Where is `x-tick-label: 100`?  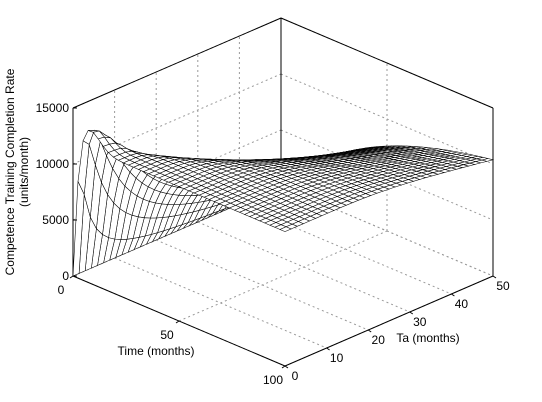
x-tick-label: 100 is located at coordinates (273, 380).